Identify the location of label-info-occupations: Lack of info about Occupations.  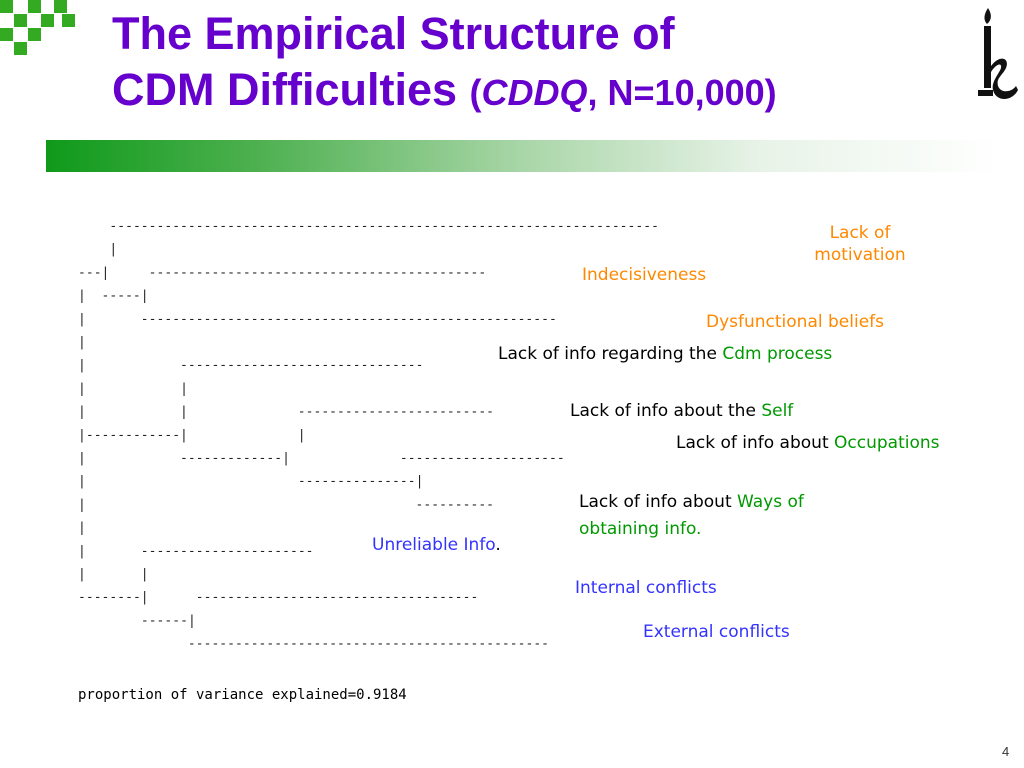
(808, 443).